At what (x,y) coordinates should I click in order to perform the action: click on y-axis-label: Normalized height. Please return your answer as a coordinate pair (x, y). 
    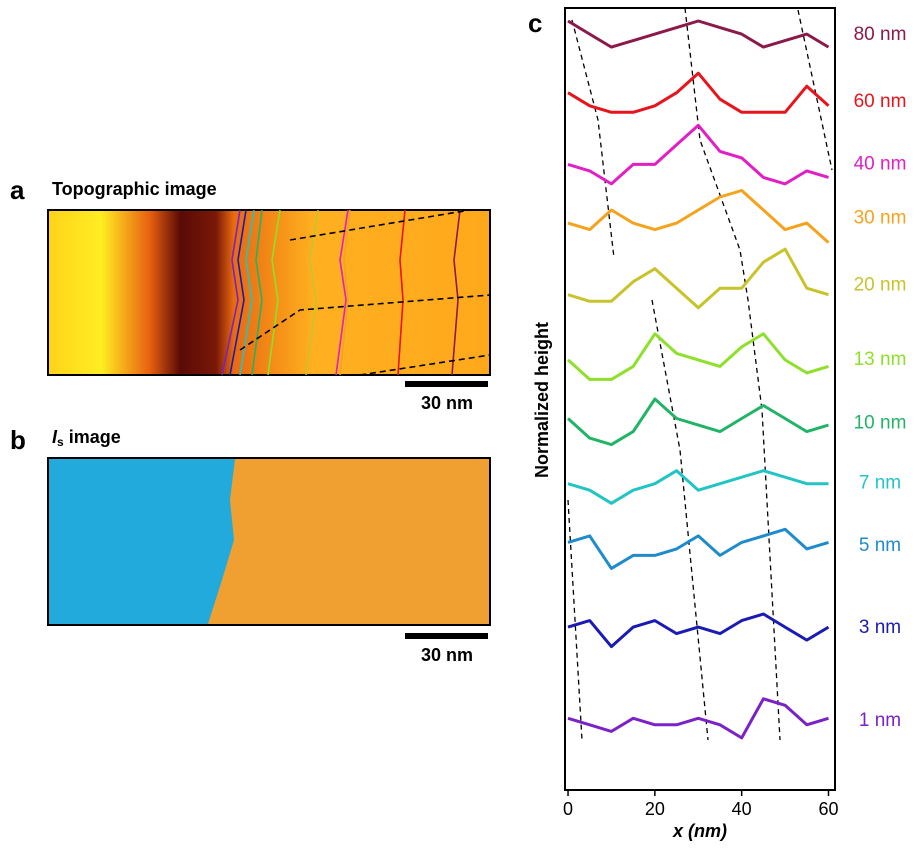
    Looking at the image, I should click on (542, 400).